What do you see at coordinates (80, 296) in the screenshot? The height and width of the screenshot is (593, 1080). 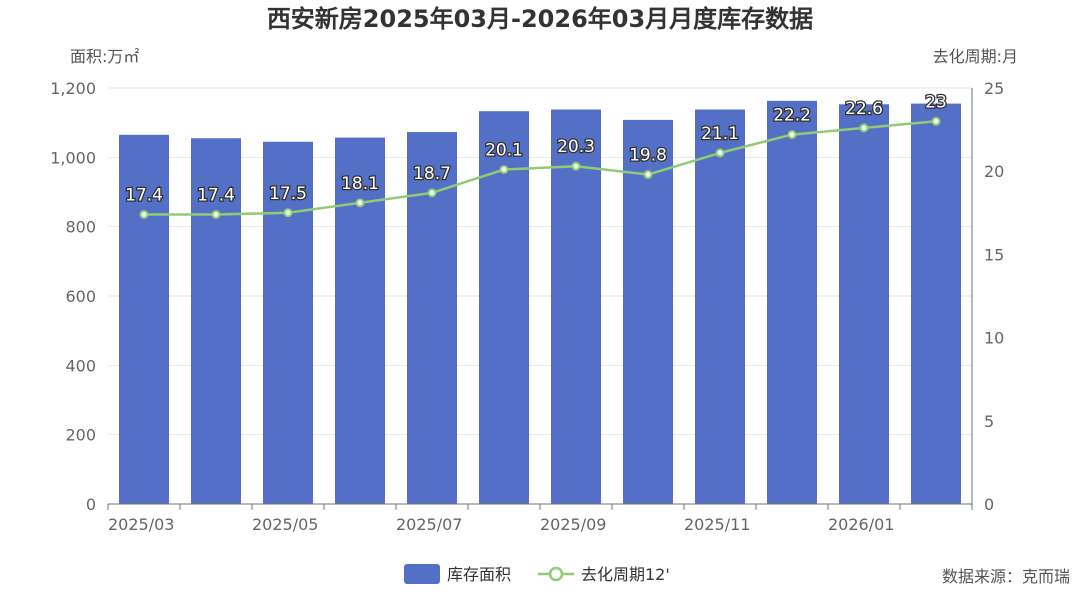 I see `left-tick-label: 600` at bounding box center [80, 296].